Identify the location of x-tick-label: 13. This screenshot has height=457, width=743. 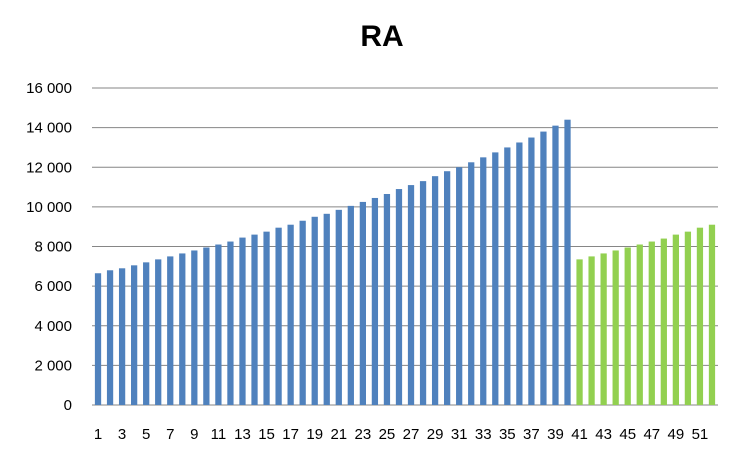
(242, 434).